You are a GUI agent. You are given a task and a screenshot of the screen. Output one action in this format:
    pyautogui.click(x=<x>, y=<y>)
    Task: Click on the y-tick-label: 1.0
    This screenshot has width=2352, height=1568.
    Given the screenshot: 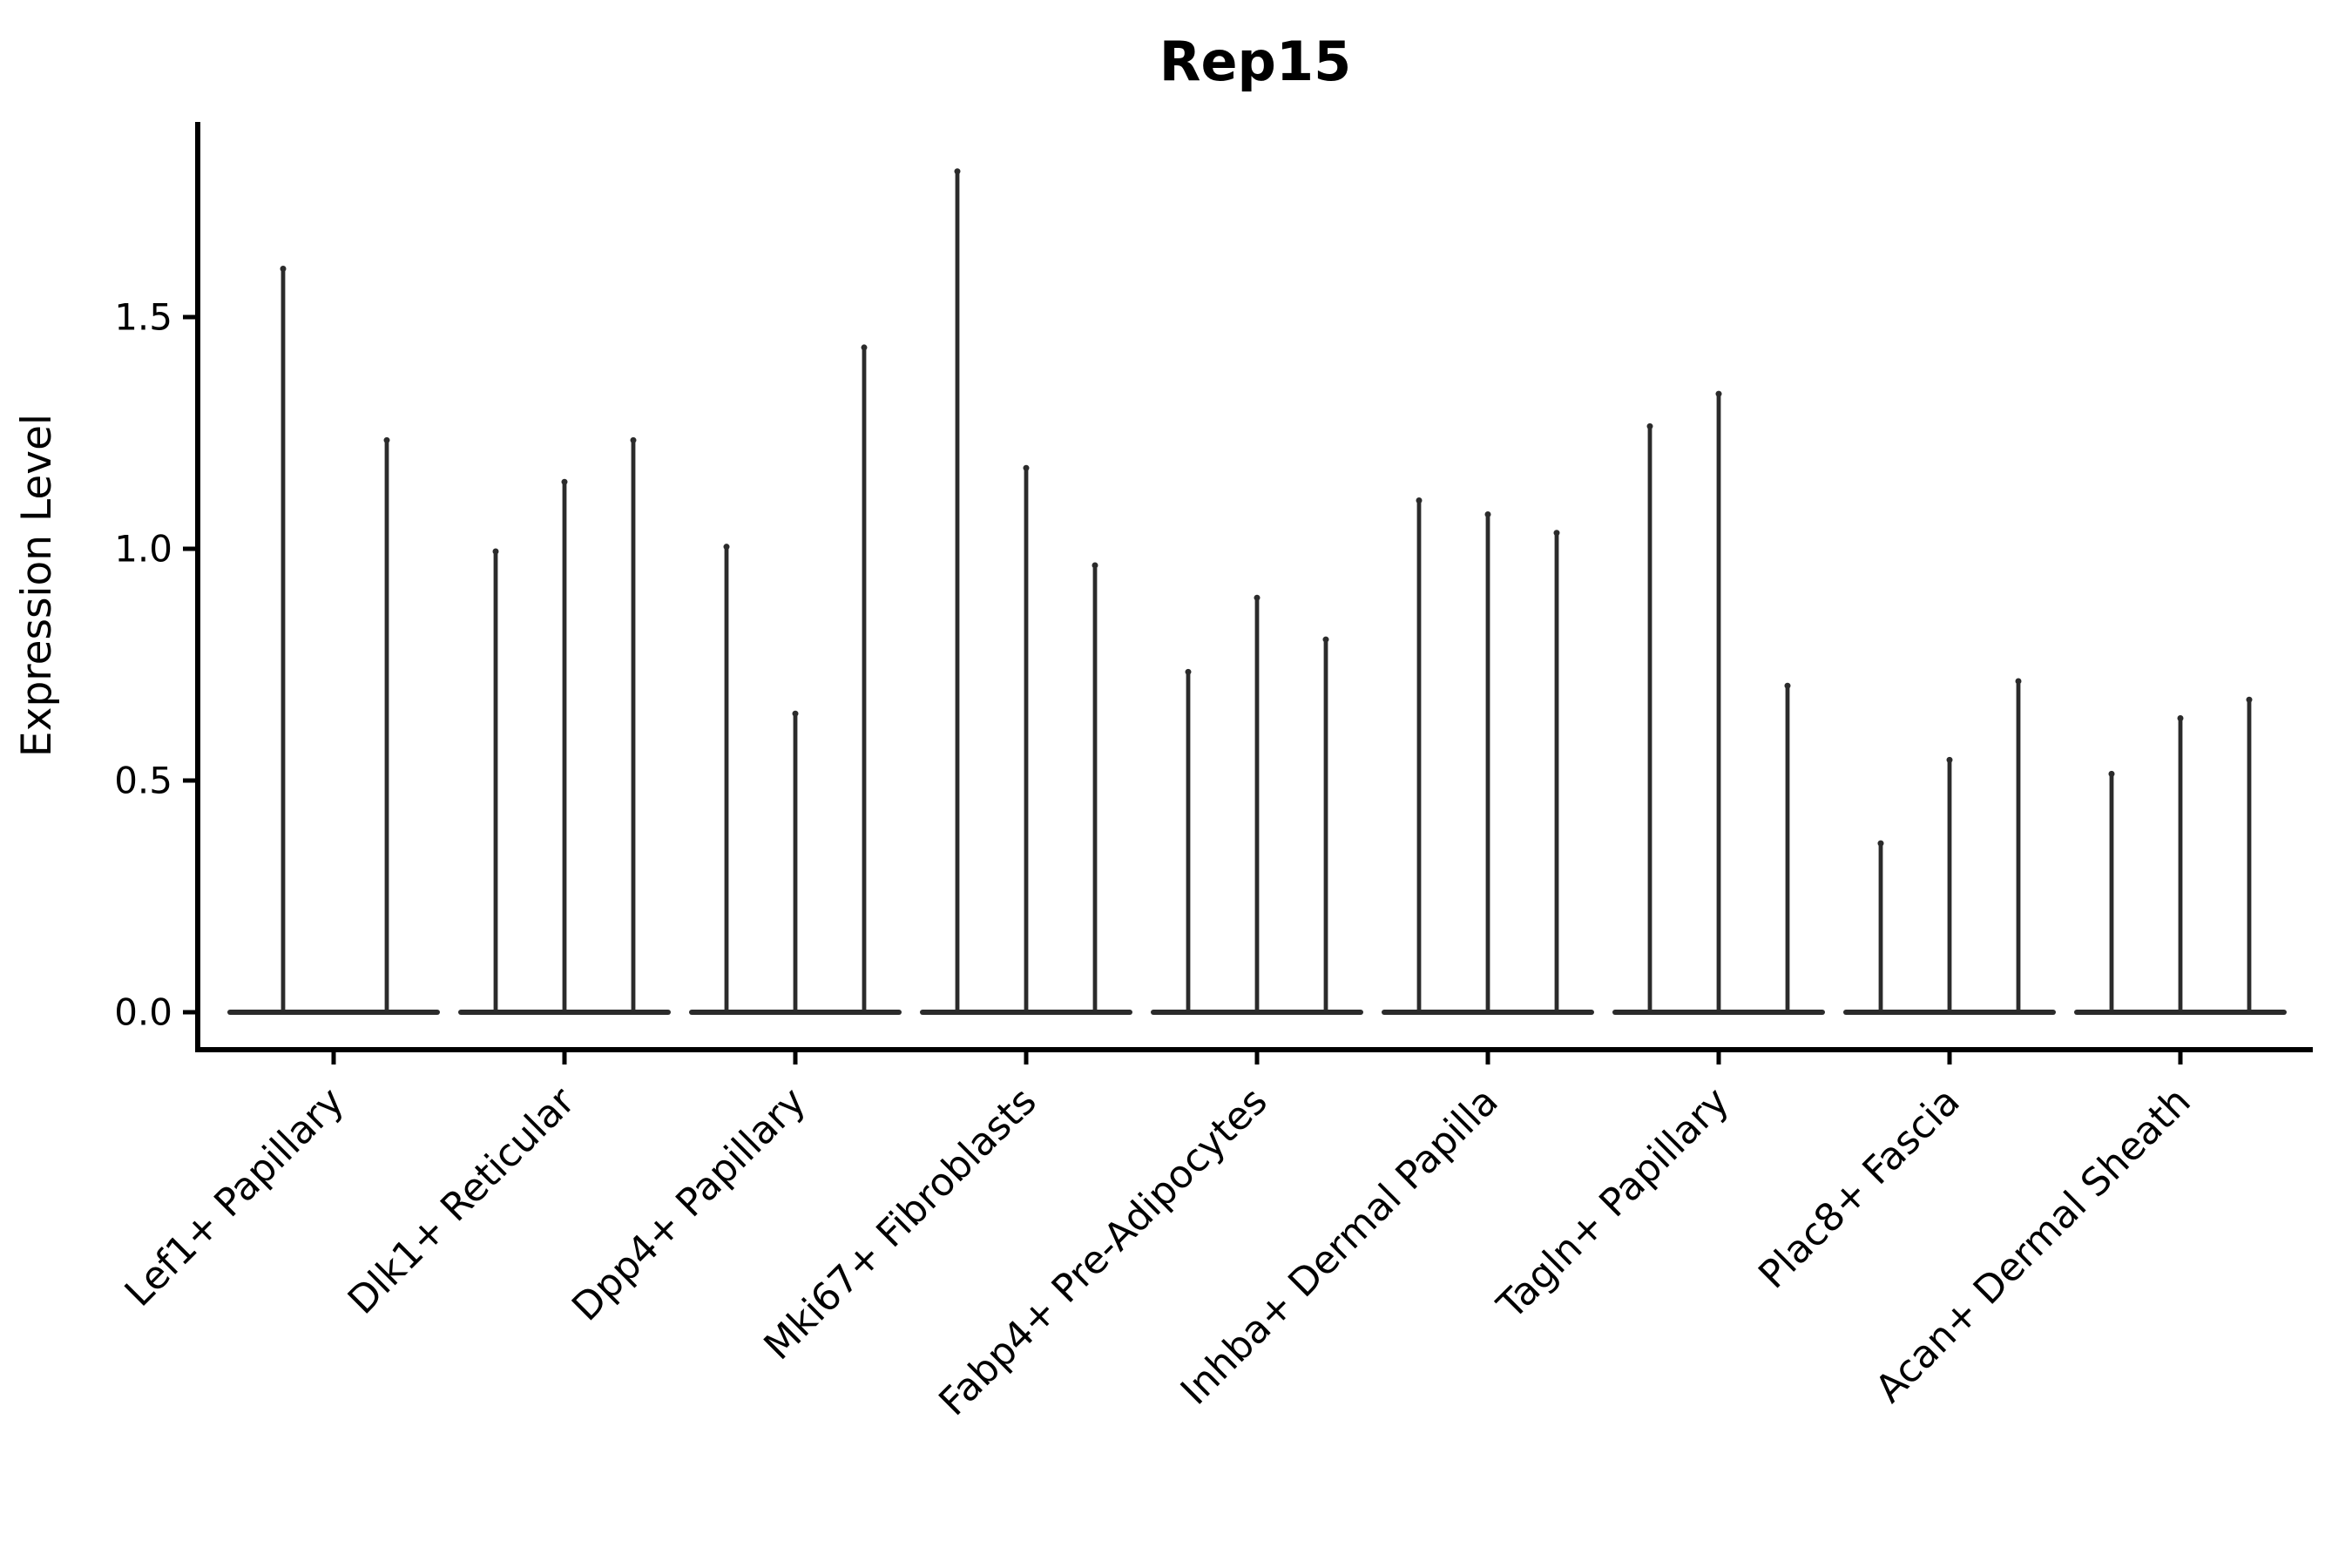 What is the action you would take?
    pyautogui.click(x=143, y=549)
    